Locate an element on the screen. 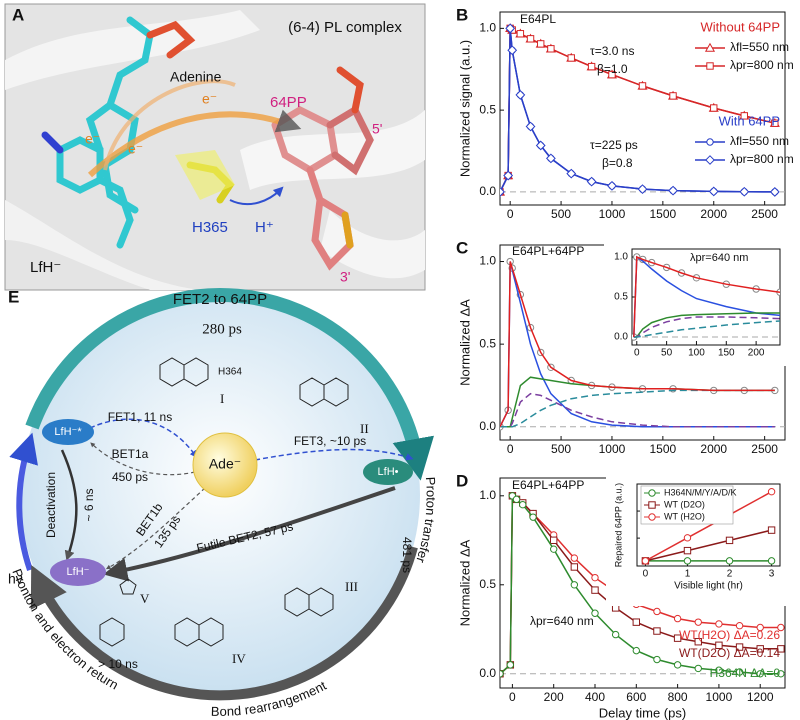  ribbon is located at coordinates (102, 245).